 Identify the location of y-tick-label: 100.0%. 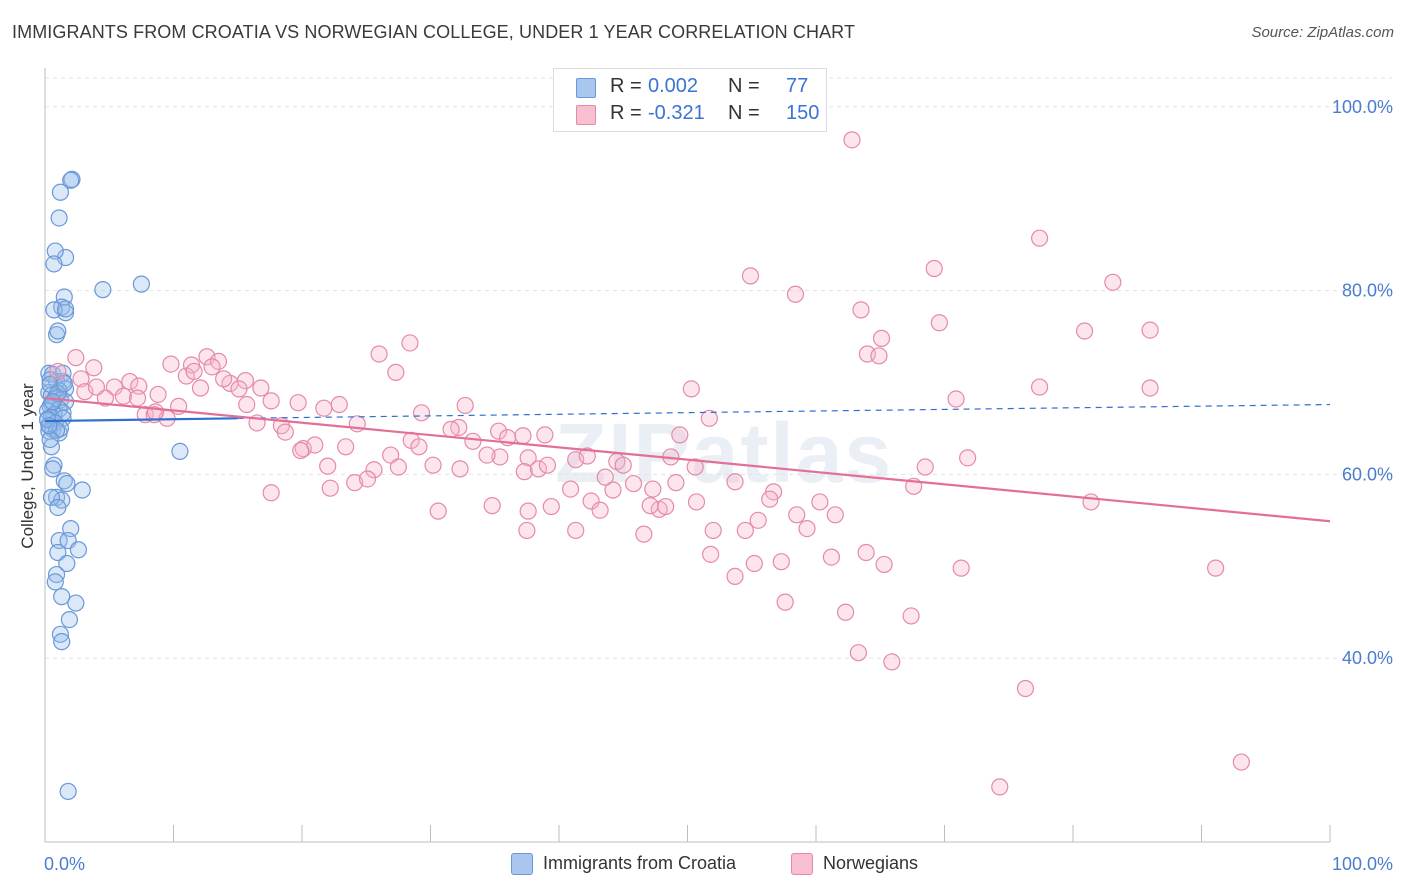
(1362, 107).